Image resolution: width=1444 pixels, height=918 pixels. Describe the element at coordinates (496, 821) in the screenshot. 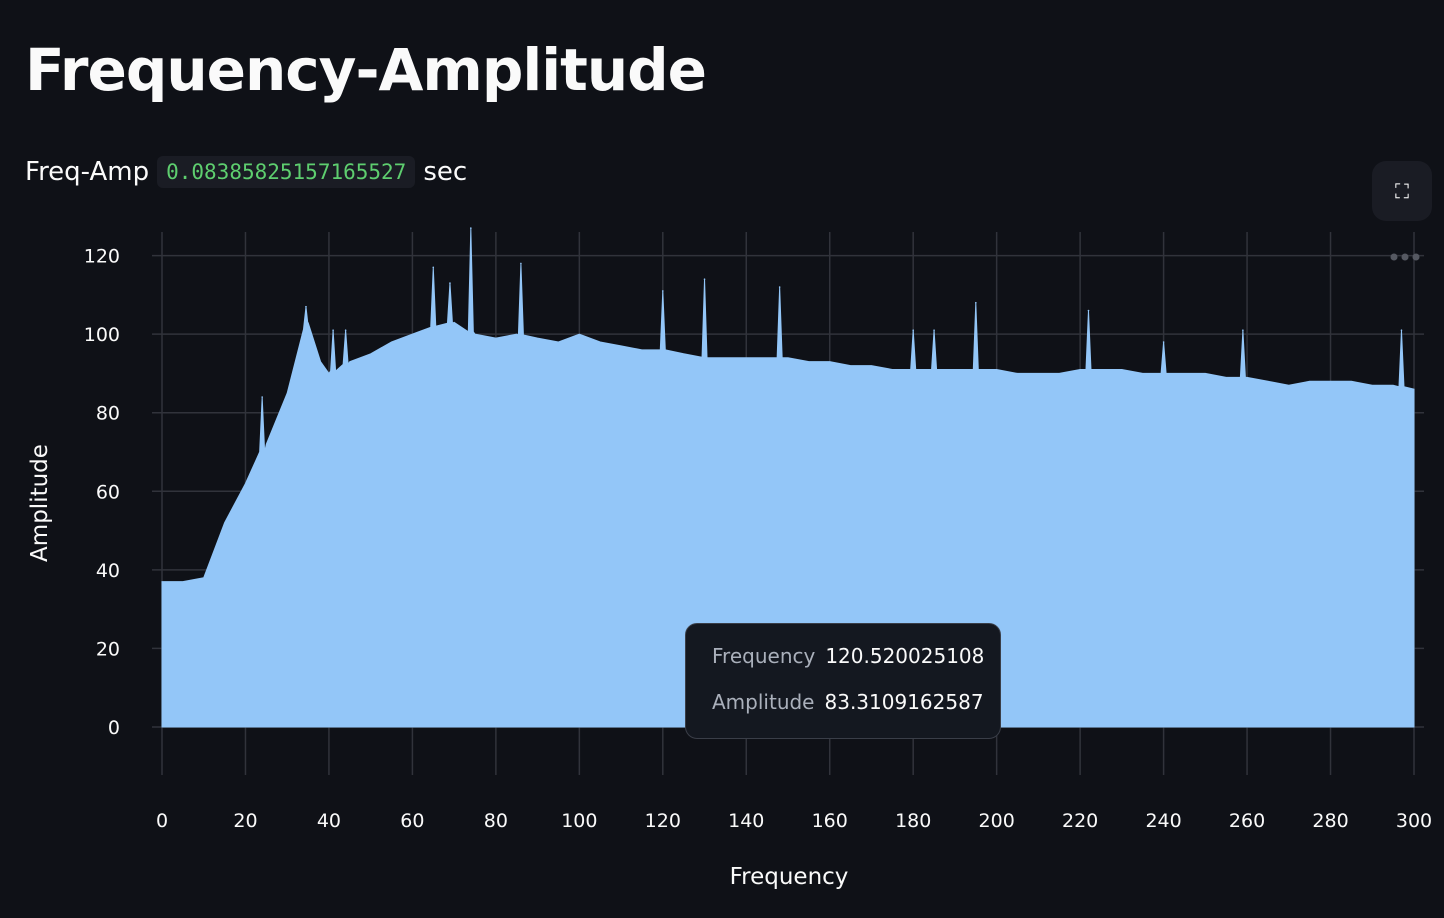

I see `x-tick-label: 80` at that location.